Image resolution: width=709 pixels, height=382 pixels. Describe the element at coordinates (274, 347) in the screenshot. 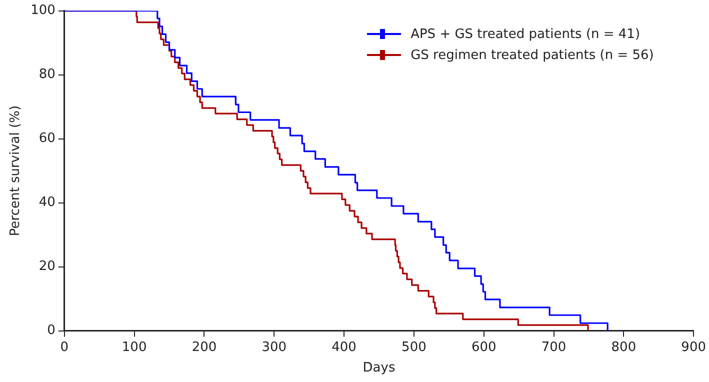

I see `x-tick-label: 300` at that location.